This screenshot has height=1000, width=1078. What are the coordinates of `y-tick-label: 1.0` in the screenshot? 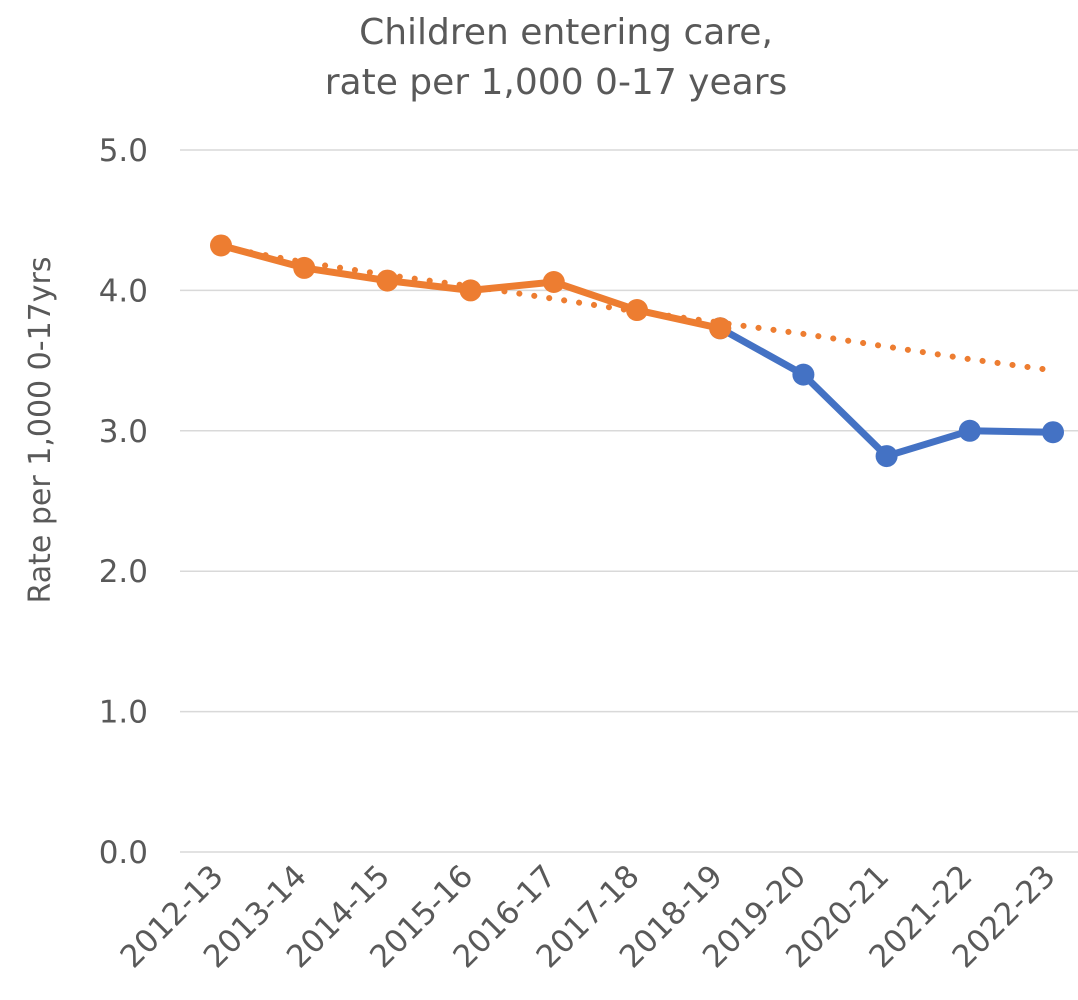 It's located at (123, 713).